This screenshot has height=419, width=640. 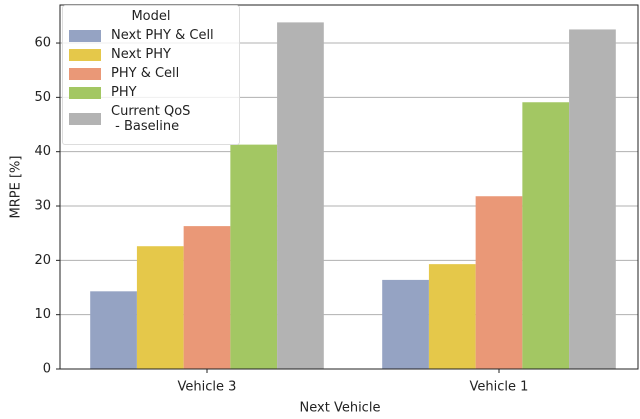 What do you see at coordinates (42, 151) in the screenshot?
I see `y-tick-label: 40` at bounding box center [42, 151].